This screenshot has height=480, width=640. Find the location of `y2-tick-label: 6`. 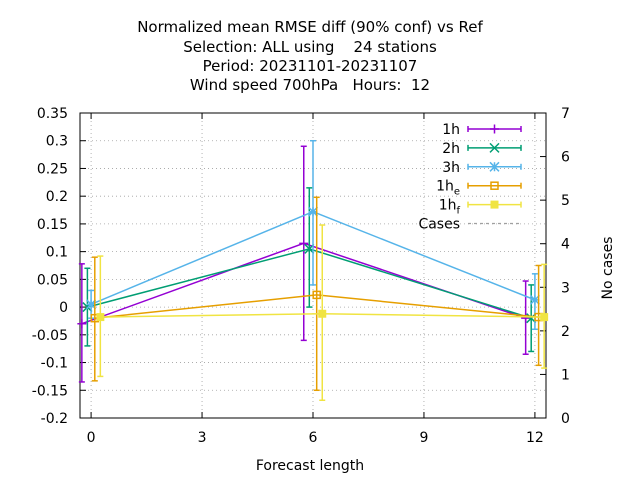

y2-tick-label: 6 is located at coordinates (565, 158).